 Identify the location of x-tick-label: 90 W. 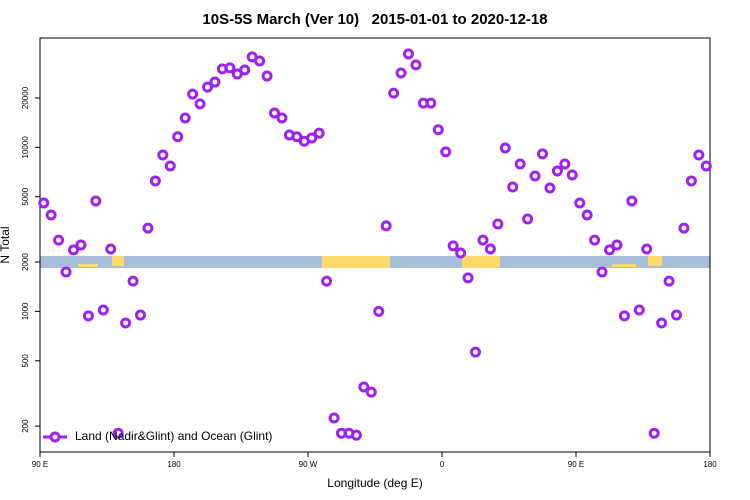
(308, 464).